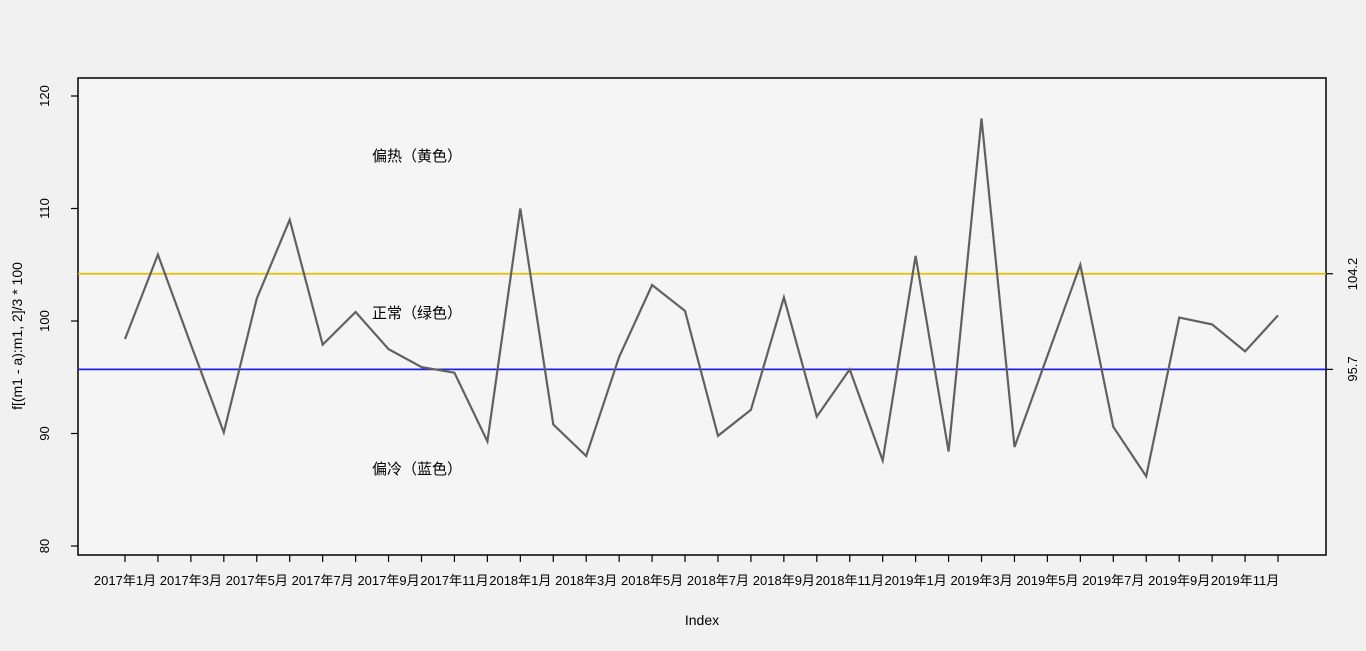 This screenshot has width=1366, height=651. Describe the element at coordinates (454, 580) in the screenshot. I see `x-tick-label: 2017年11月` at that location.